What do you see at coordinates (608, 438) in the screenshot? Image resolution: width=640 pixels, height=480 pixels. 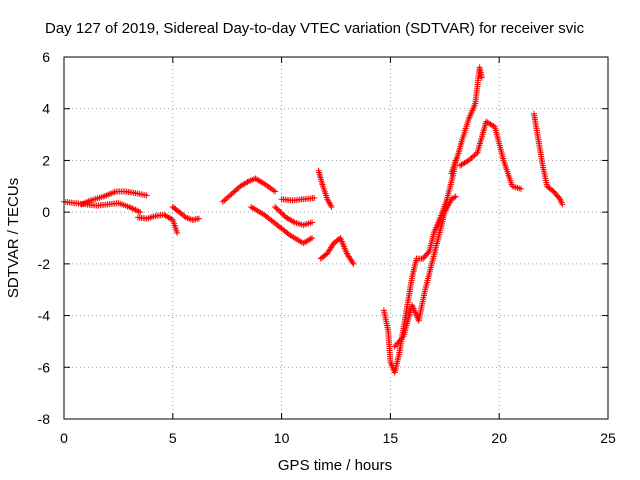 I see `x-tick-label: 25` at bounding box center [608, 438].